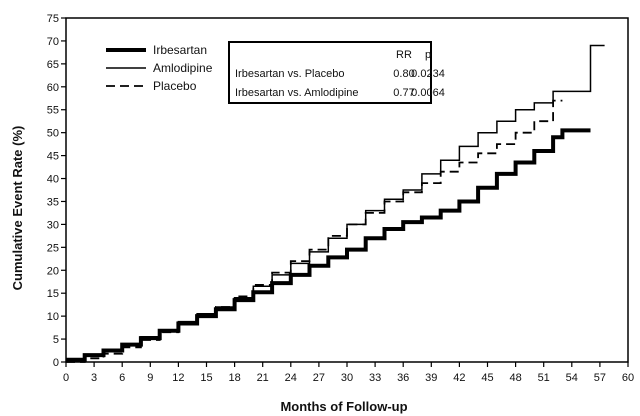 This screenshot has height=416, width=640. Describe the element at coordinates (375, 378) in the screenshot. I see `x-tick-label: 33` at that location.